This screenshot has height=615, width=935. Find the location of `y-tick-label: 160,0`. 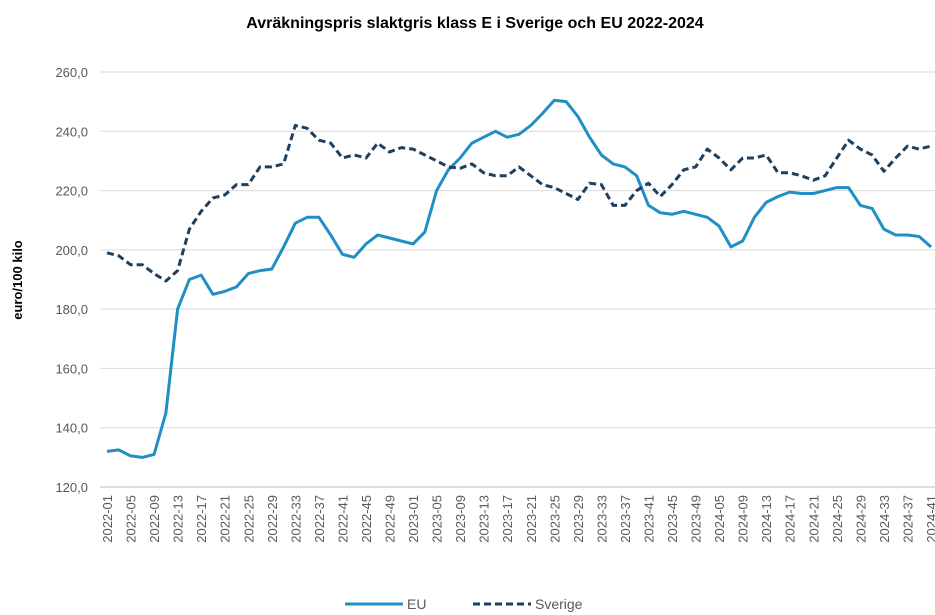

y-tick-label: 160,0 is located at coordinates (71, 368).